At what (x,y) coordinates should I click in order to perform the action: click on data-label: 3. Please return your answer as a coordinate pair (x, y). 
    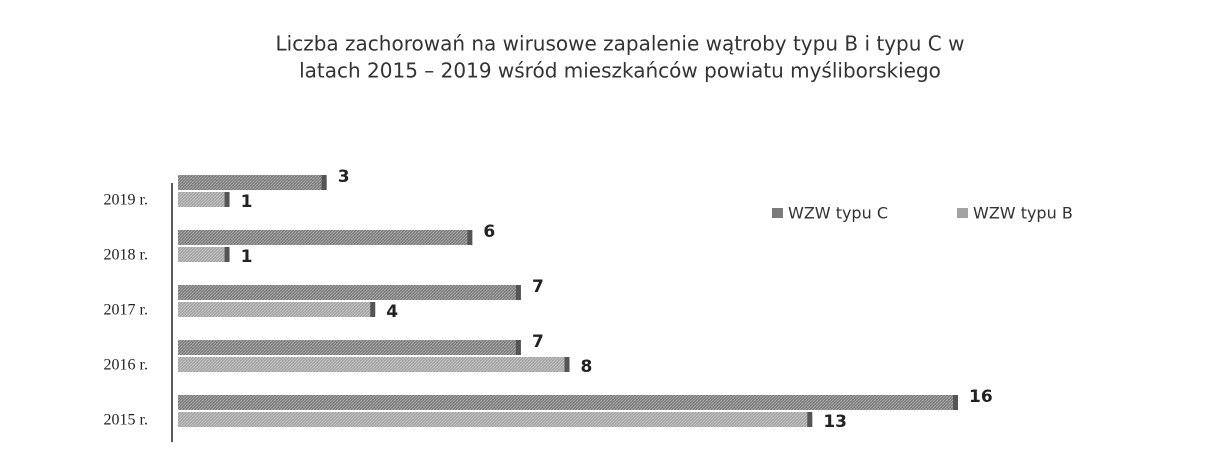
    Looking at the image, I should click on (344, 177).